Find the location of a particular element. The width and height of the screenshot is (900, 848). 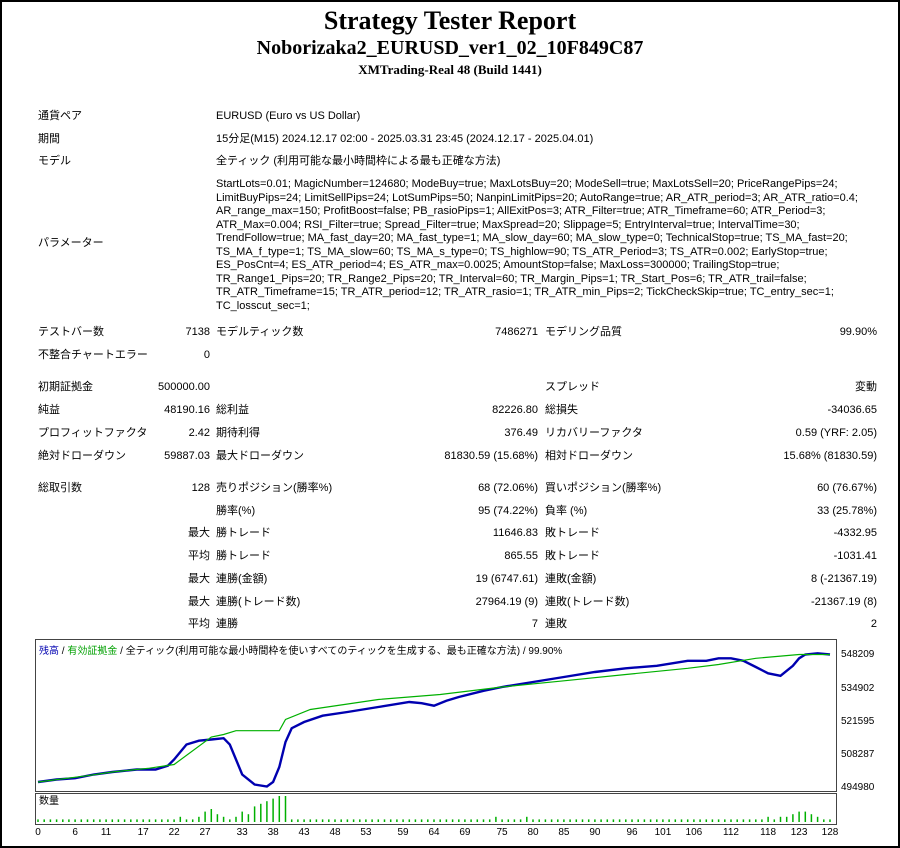

y-tick-label: 494980 is located at coordinates (858, 787).